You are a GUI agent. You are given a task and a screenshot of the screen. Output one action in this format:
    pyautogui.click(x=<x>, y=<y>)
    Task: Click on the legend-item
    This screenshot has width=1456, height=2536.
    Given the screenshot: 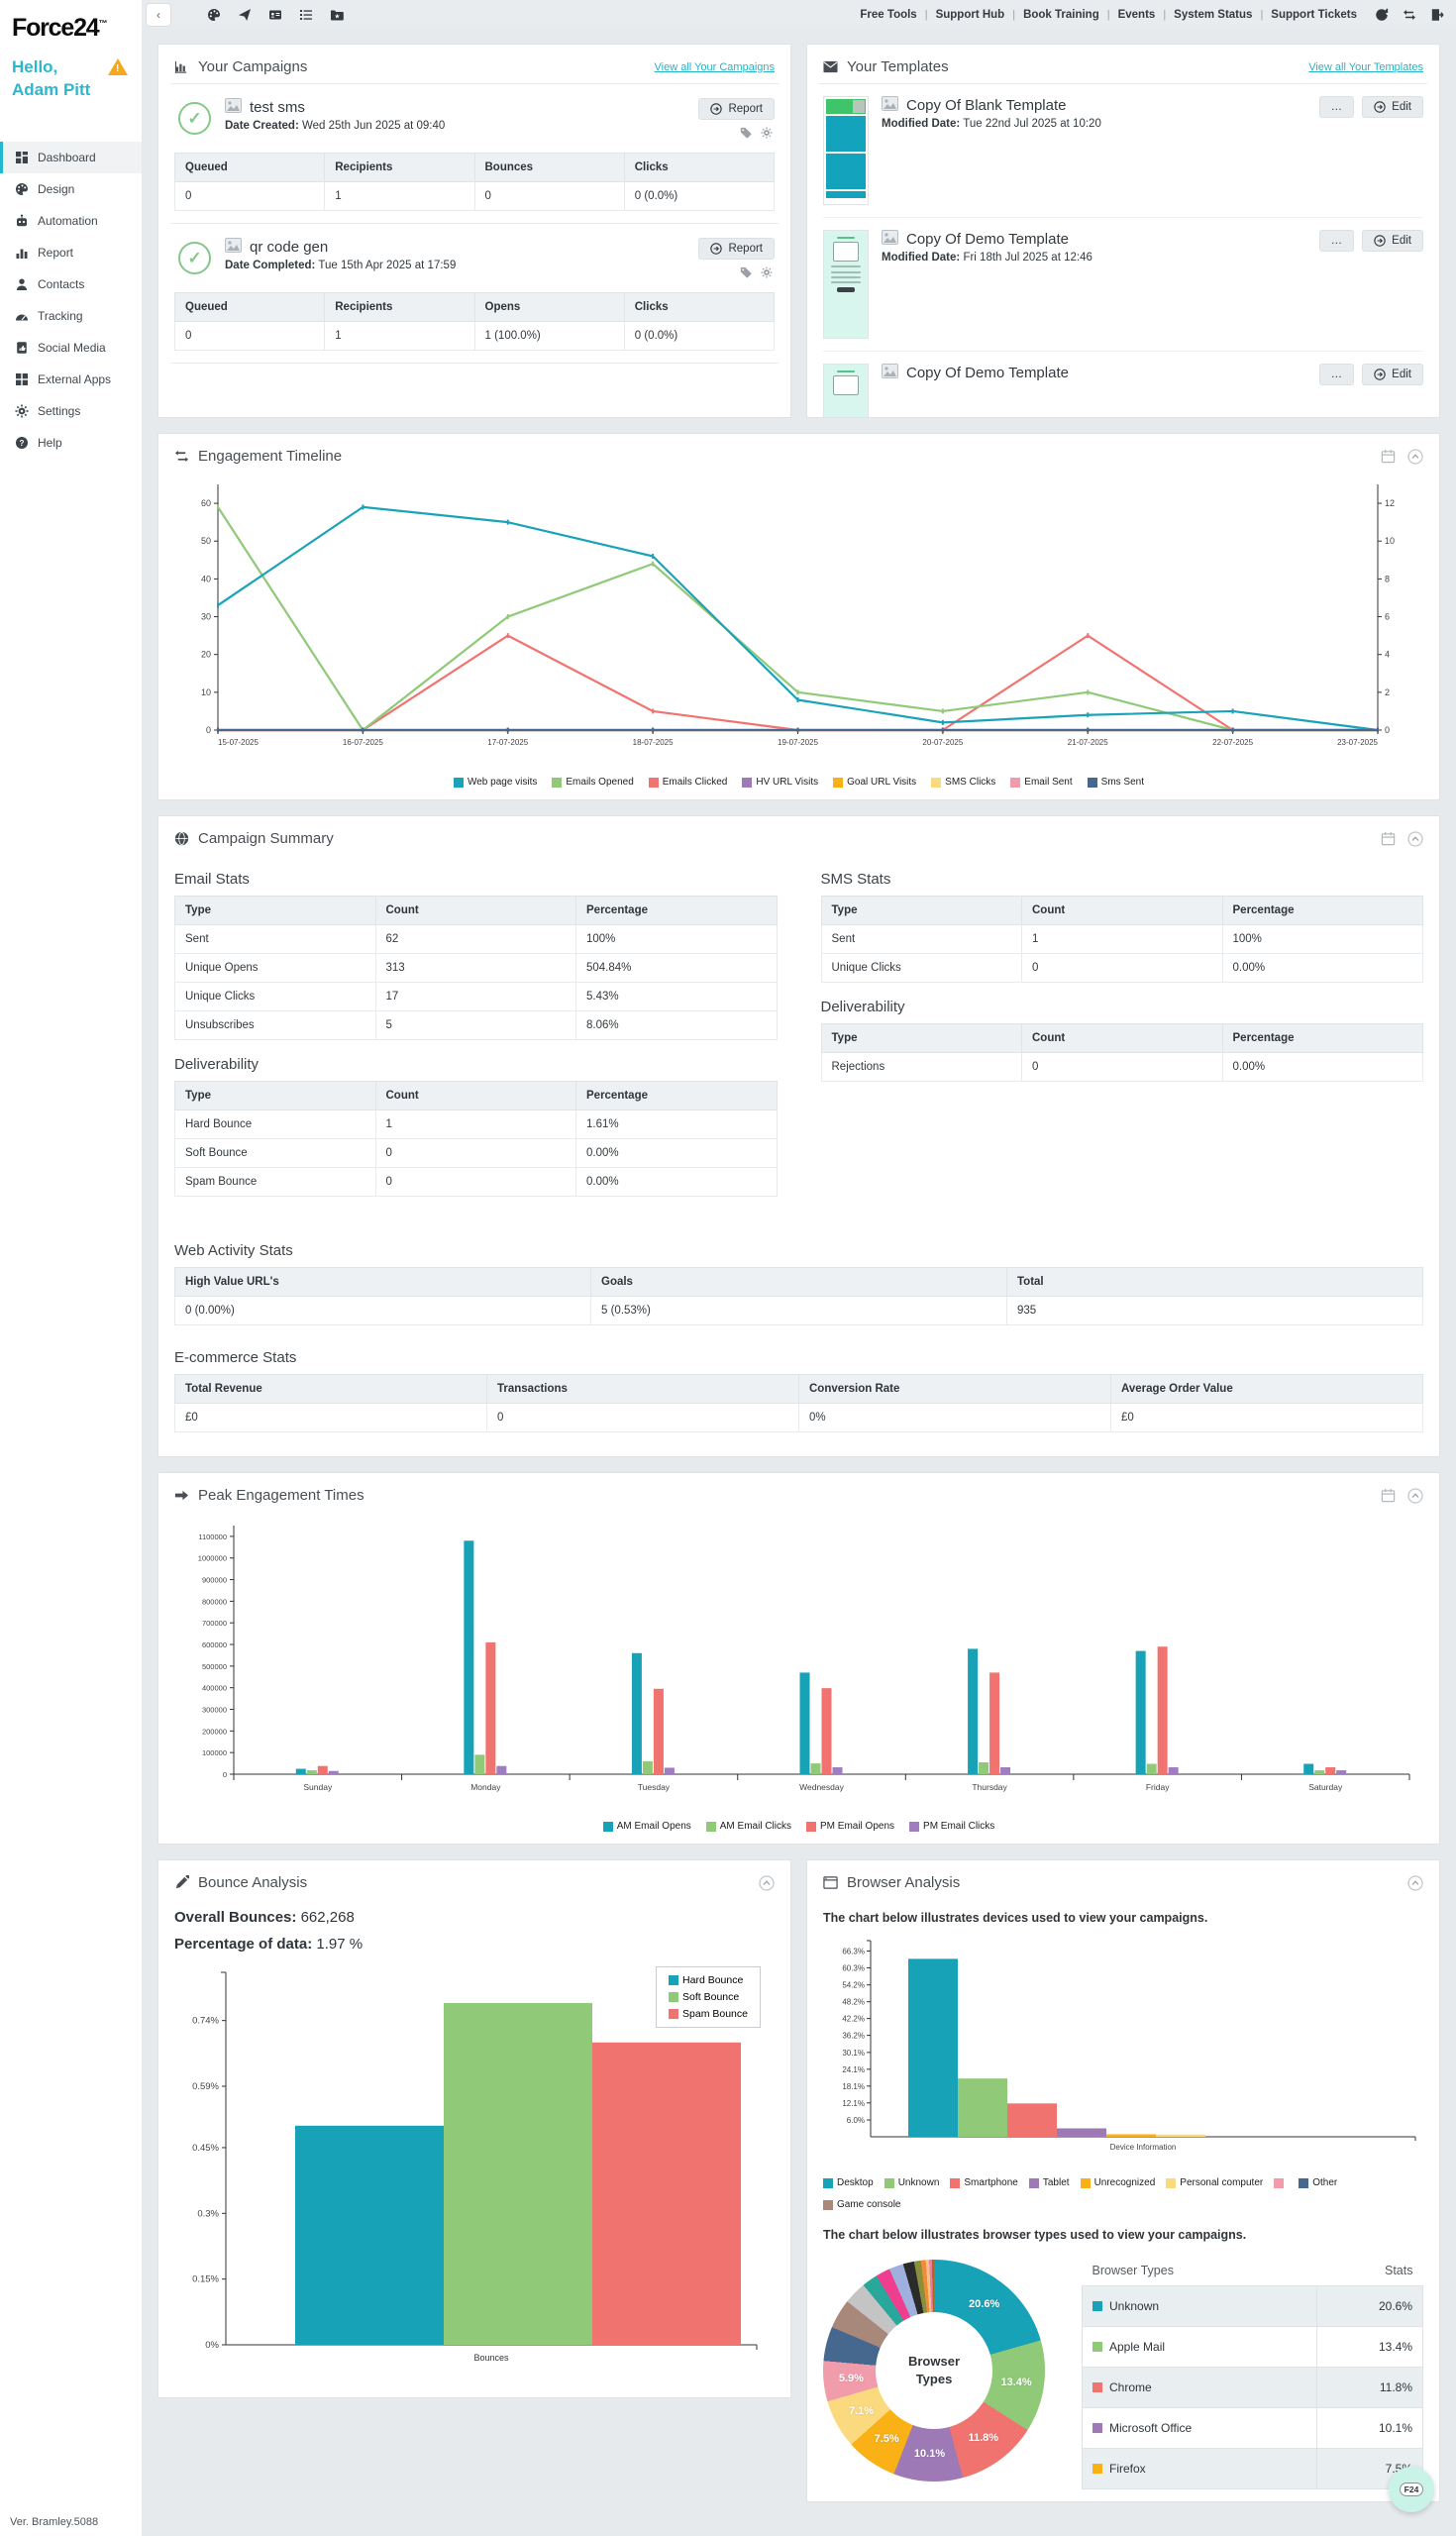 What is the action you would take?
    pyautogui.click(x=1281, y=2182)
    